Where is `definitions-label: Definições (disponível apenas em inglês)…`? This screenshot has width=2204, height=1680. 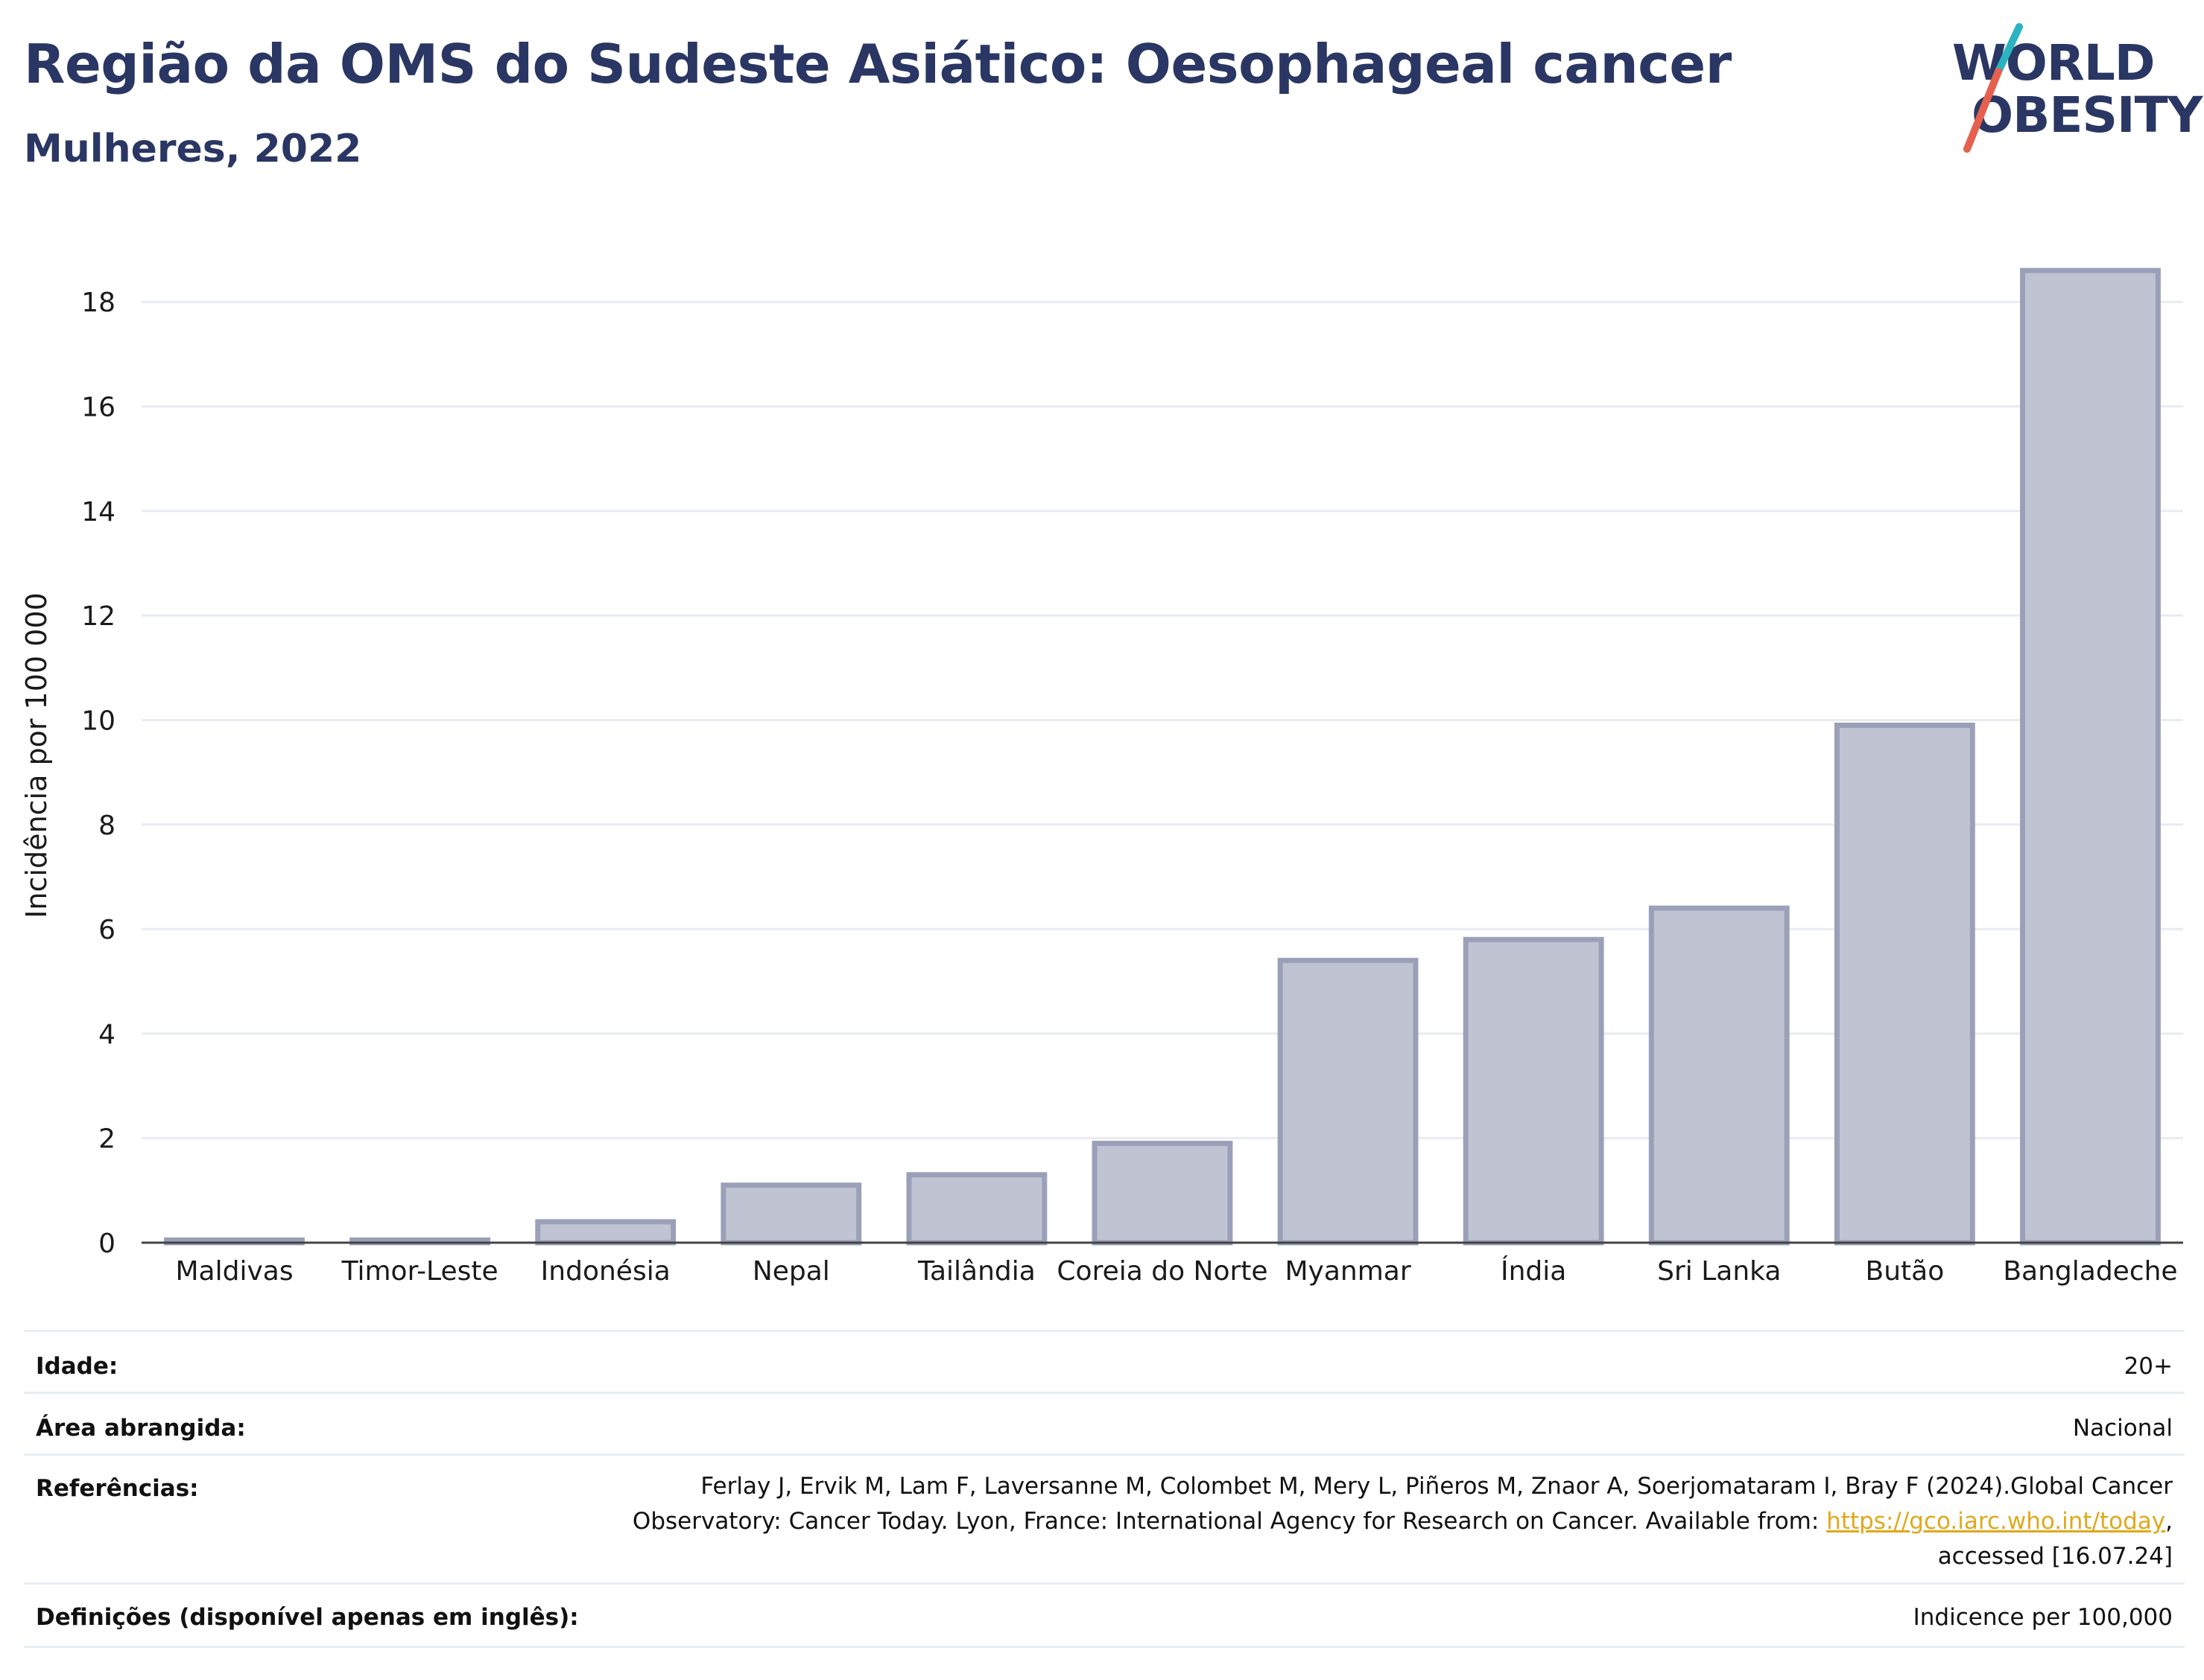
definitions-label: Definições (disponível apenas em inglês)… is located at coordinates (307, 1617).